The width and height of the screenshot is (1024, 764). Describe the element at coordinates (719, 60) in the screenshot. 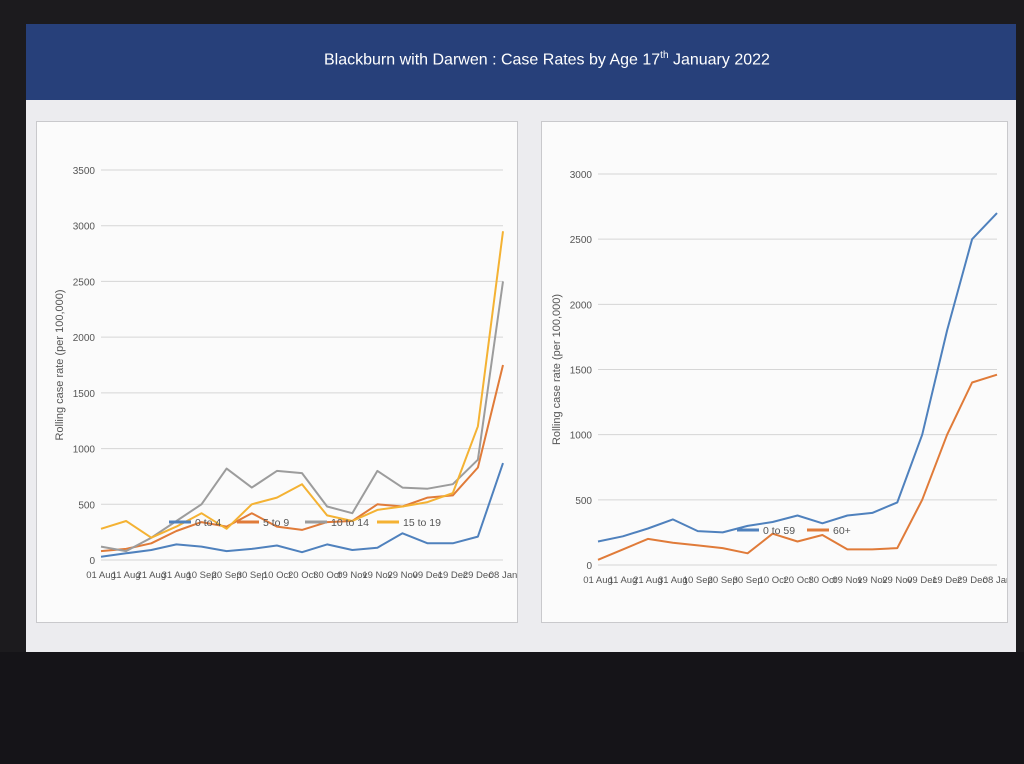

I see `slide-title-end: January 2022` at that location.